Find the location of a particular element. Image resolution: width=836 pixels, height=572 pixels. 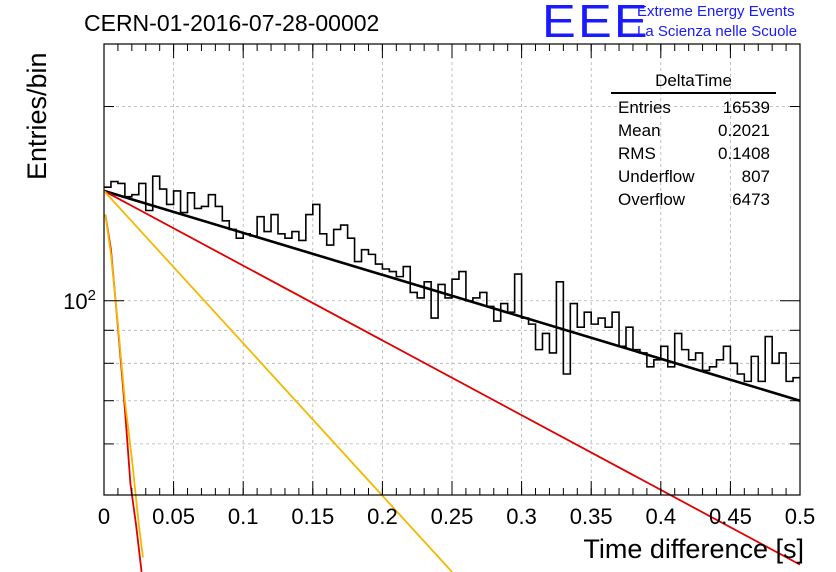

logo-line-2: La Scienza nelle Scuole is located at coordinates (717, 31).